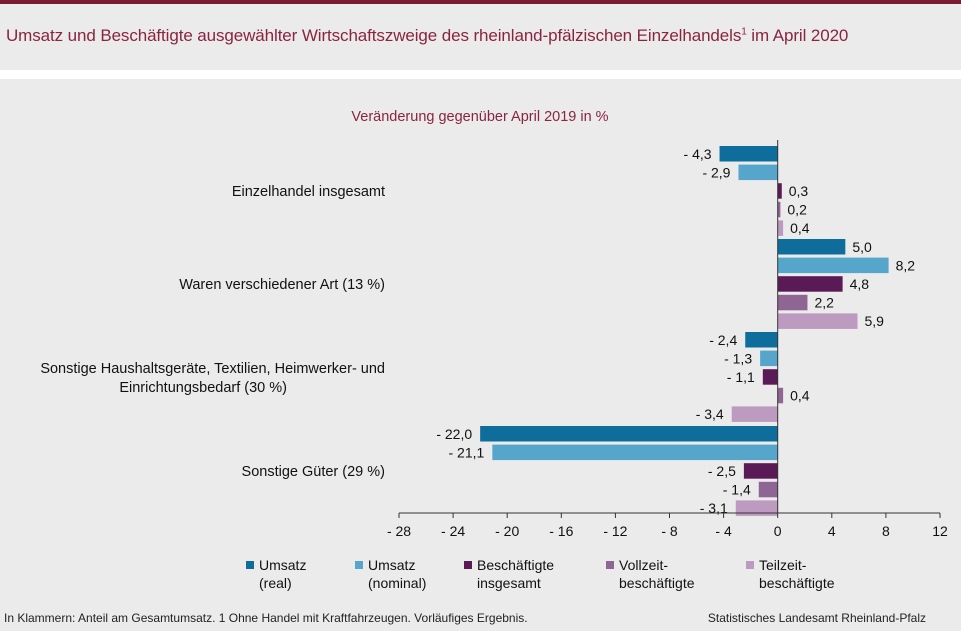 The image size is (961, 631). I want to click on legend-label: Vollzeit-, so click(644, 565).